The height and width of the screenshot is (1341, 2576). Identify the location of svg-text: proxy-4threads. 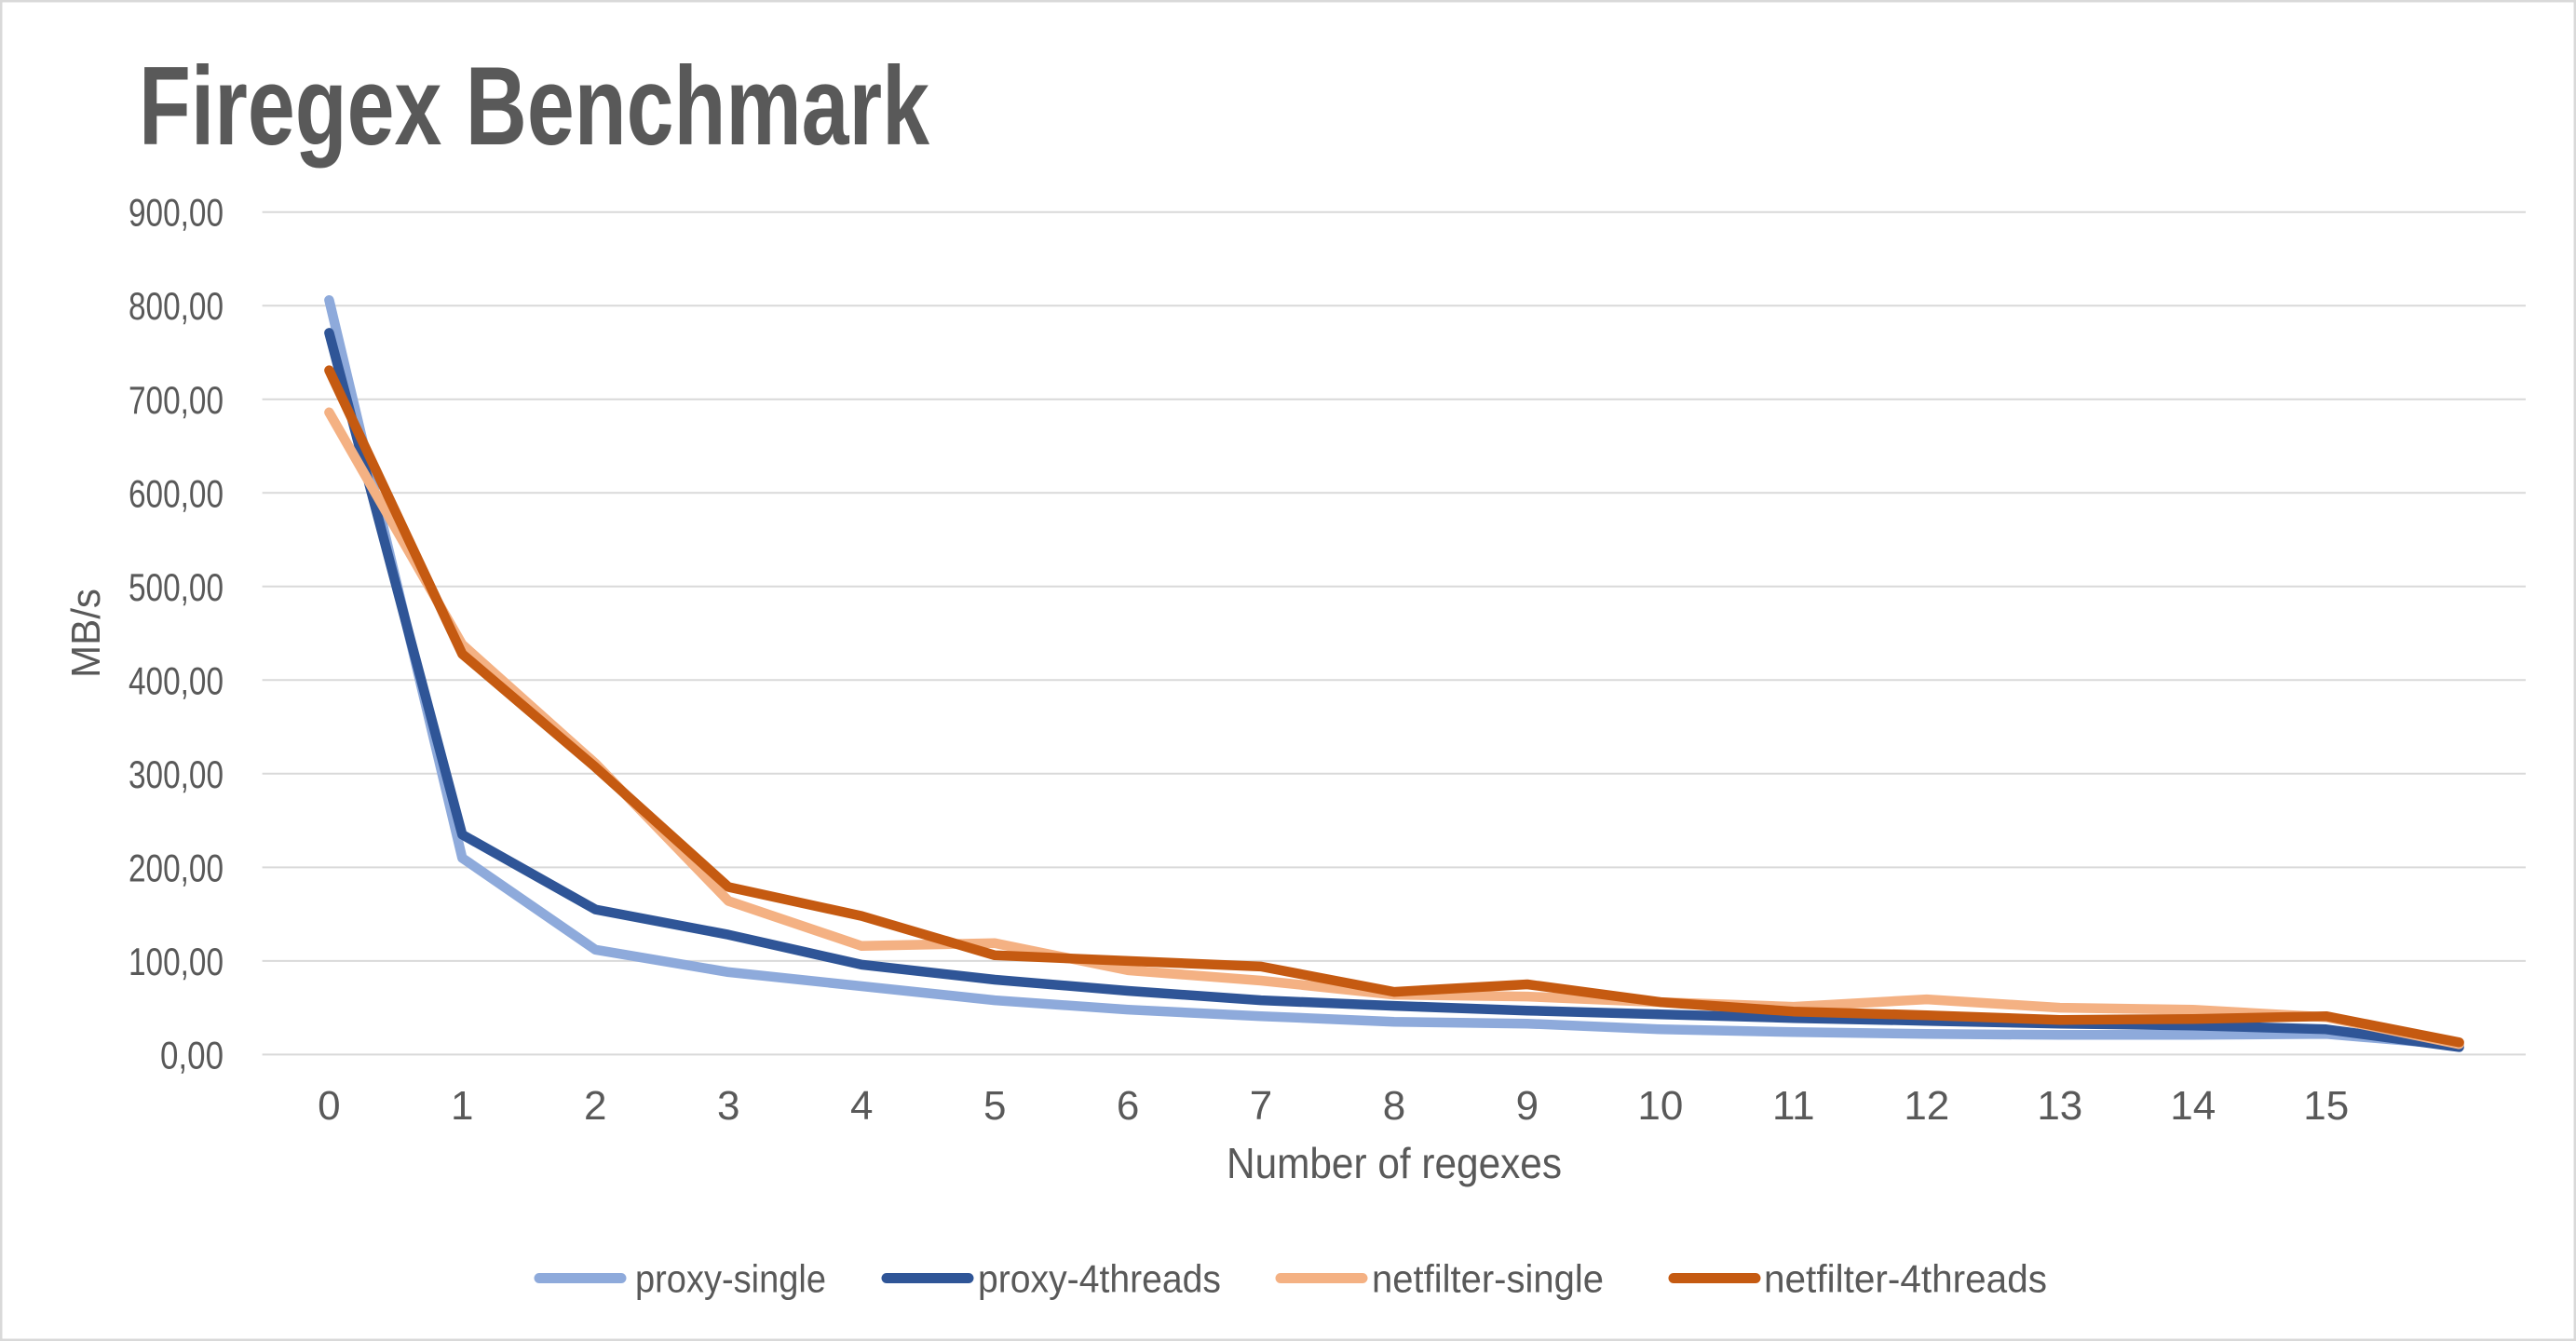
(1099, 1279).